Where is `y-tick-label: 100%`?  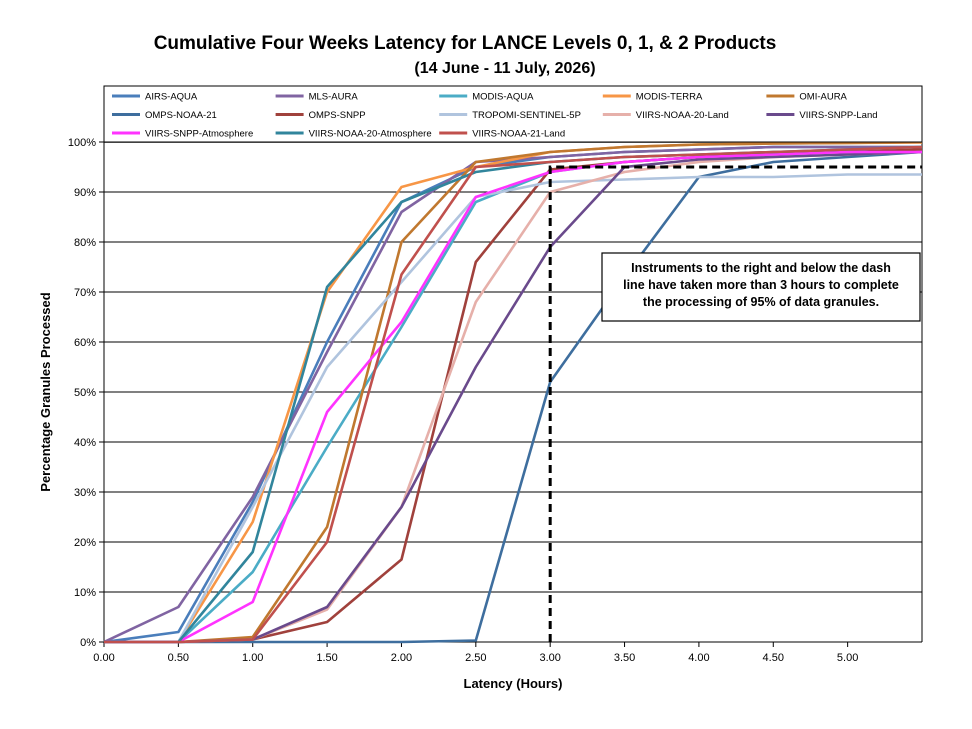
y-tick-label: 100% is located at coordinates (82, 143).